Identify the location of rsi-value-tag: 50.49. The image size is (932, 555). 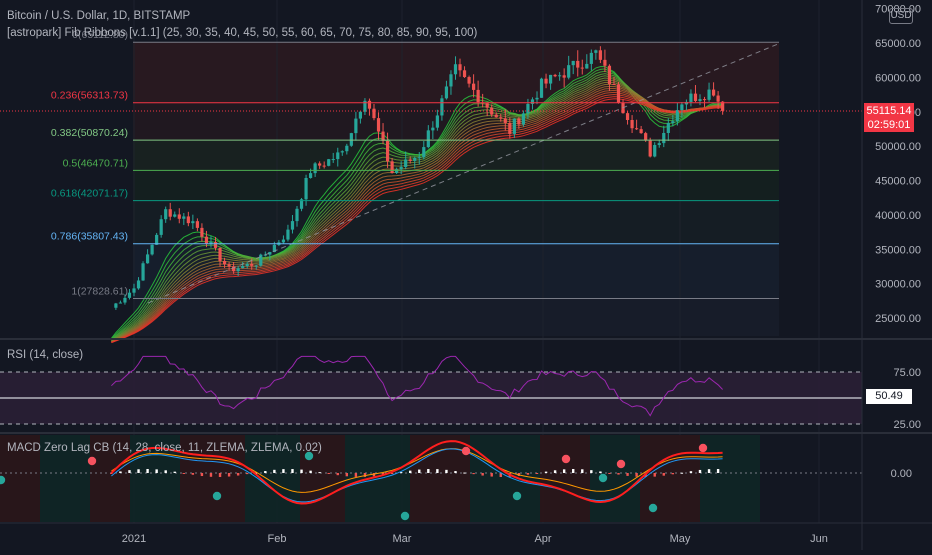
(889, 396).